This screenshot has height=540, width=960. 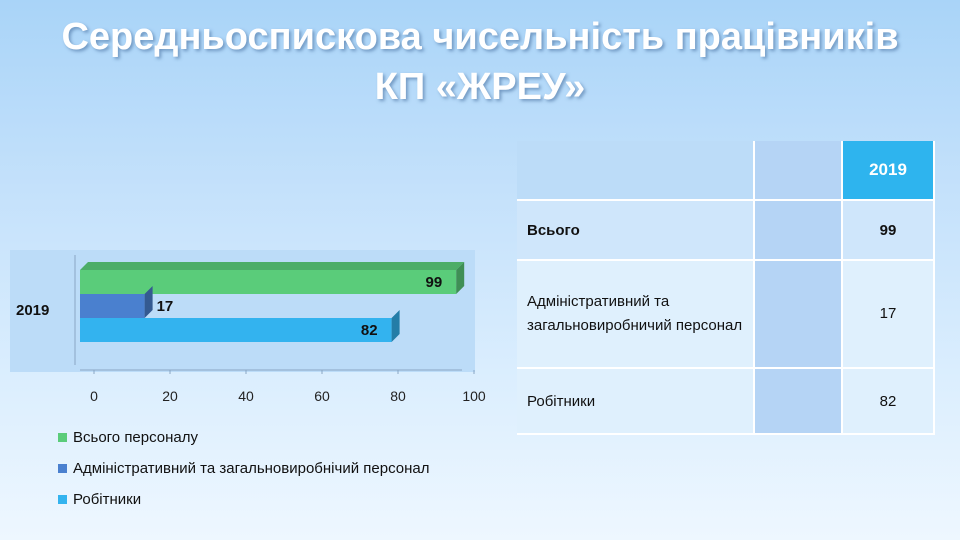 I want to click on title-line-1: Середньоспискова чисельність працівників, so click(x=480, y=37).